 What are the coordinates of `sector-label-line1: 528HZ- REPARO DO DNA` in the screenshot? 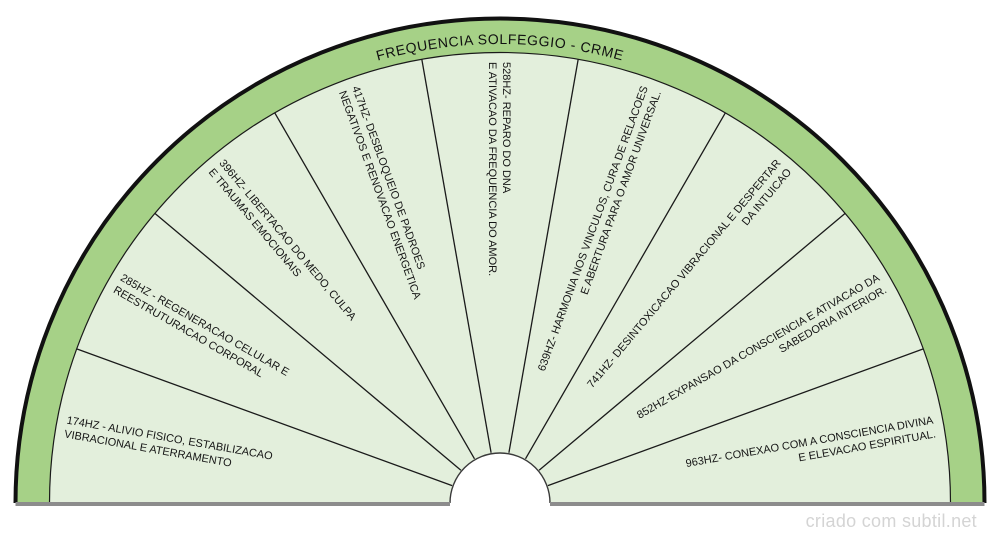 It's located at (506, 128).